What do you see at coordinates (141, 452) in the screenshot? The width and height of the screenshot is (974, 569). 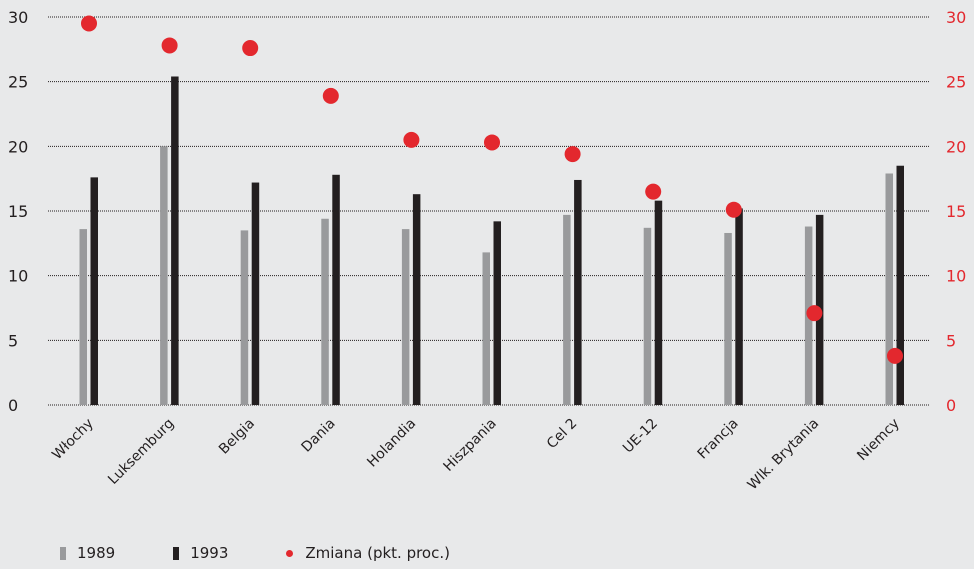 I see `category-label: Luksemburg` at bounding box center [141, 452].